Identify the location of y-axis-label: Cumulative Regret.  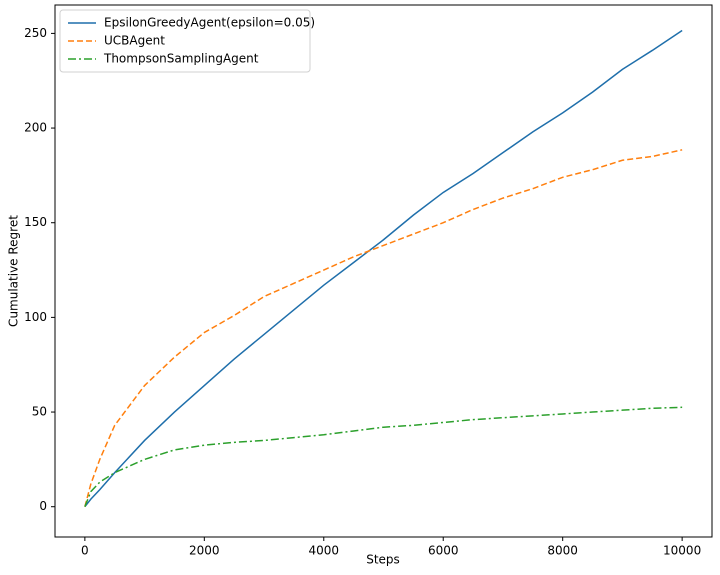
(14, 271).